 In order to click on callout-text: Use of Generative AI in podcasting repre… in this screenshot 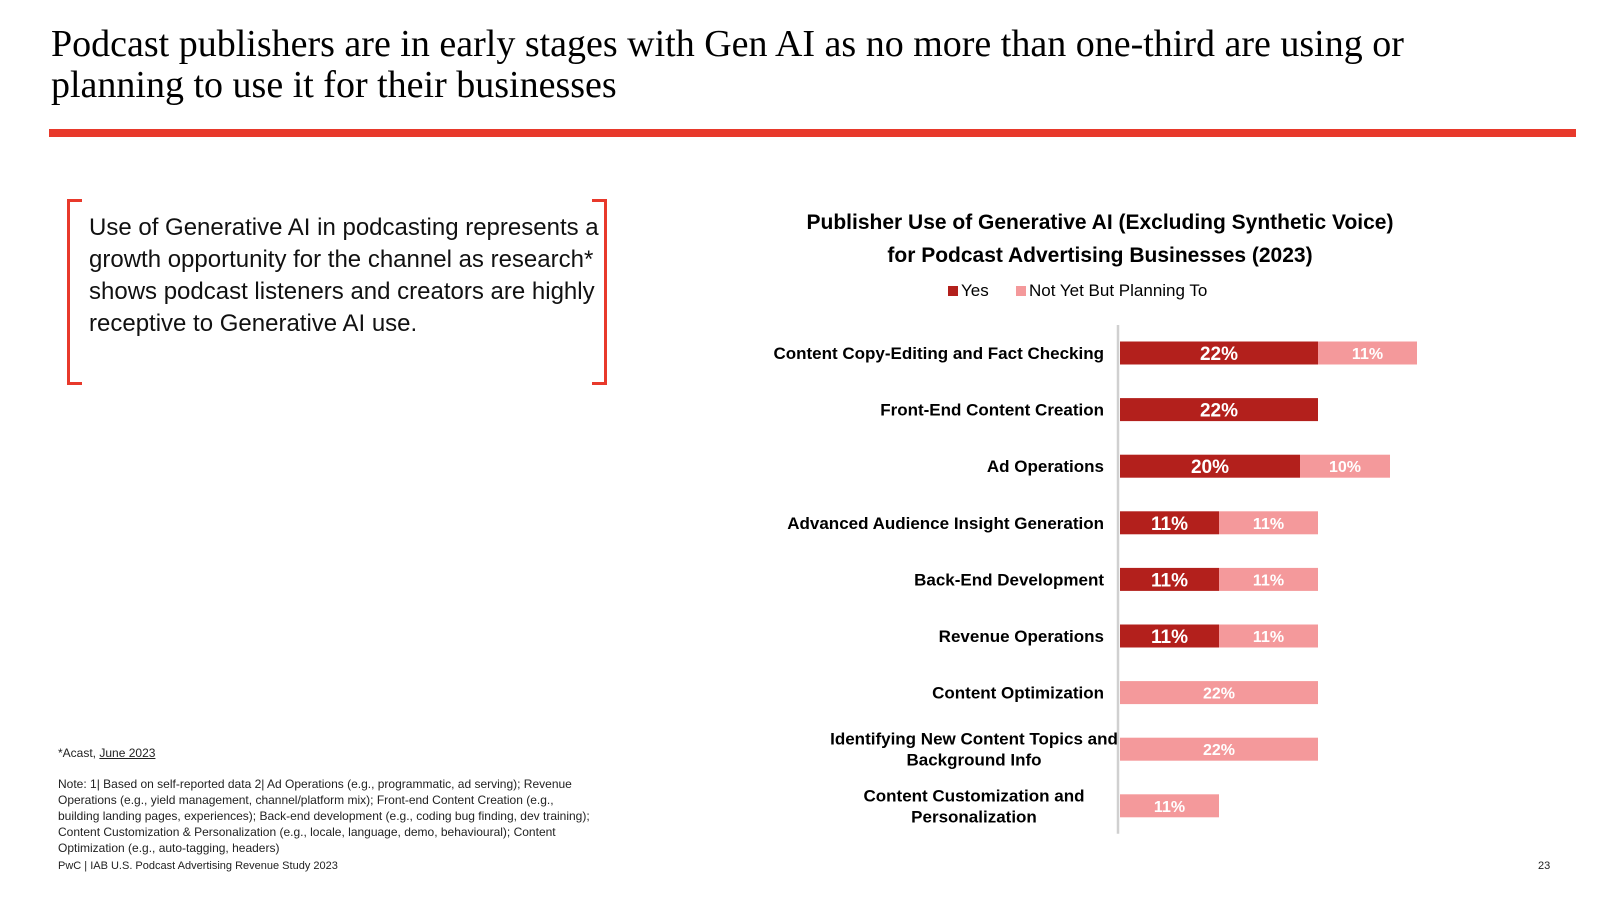, I will do `click(344, 275)`.